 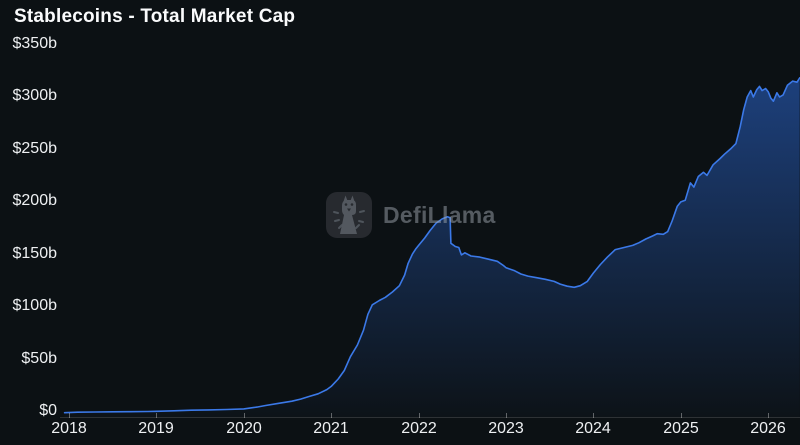 I want to click on y-axis-label: $0, so click(x=48, y=410).